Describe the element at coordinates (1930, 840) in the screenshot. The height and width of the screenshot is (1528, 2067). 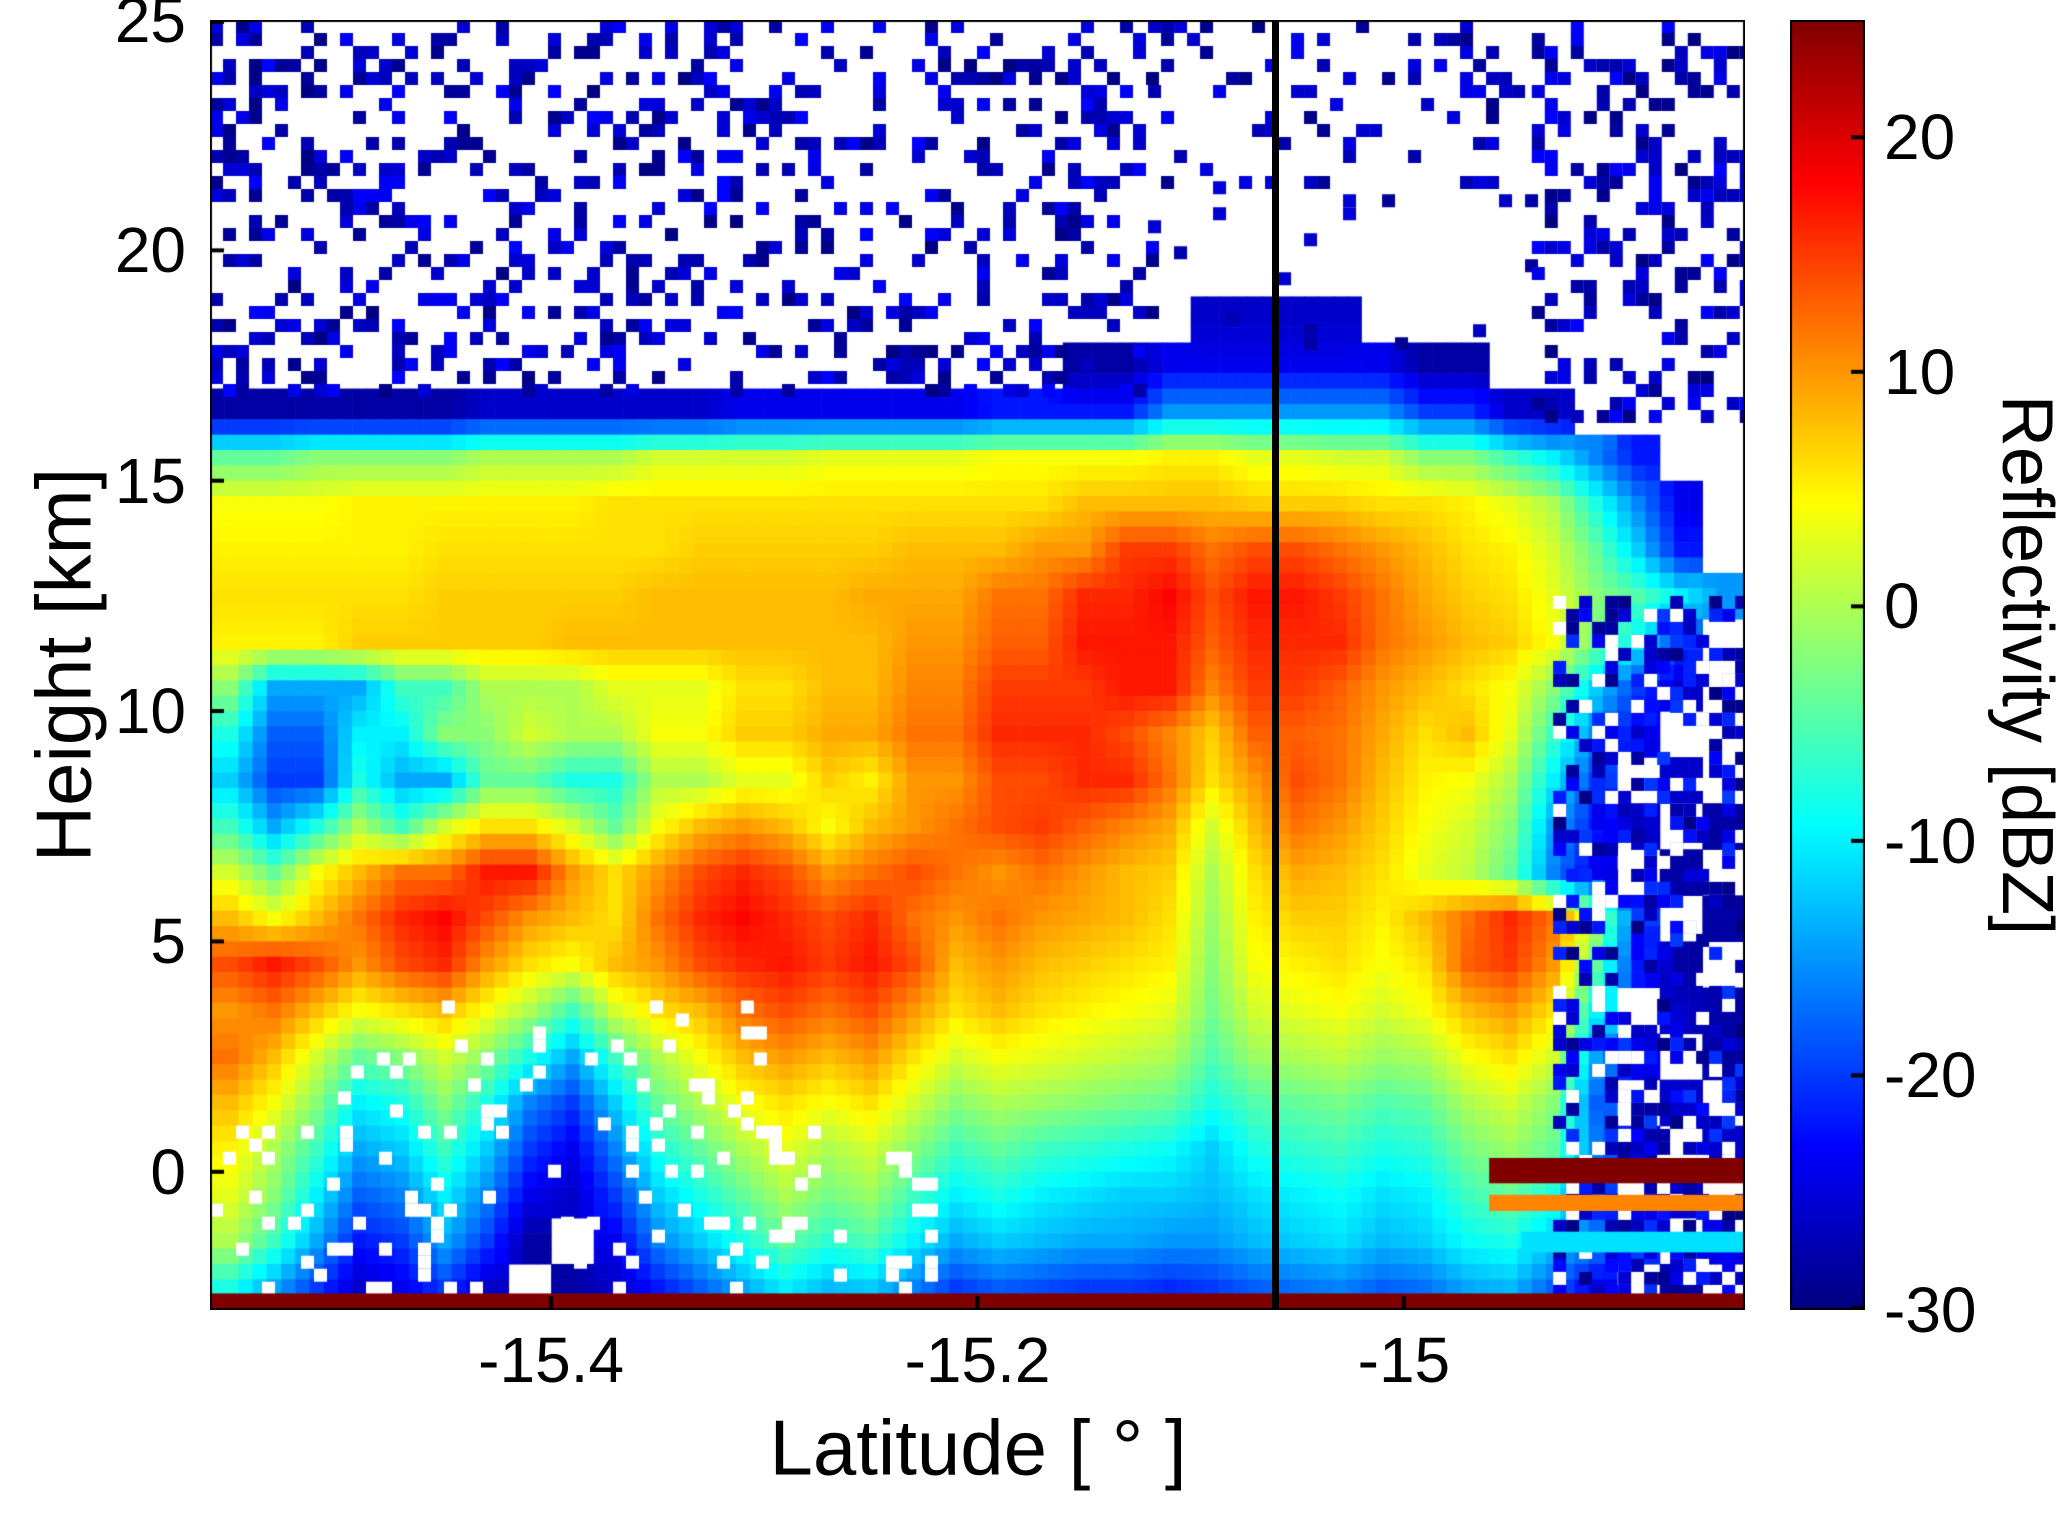
I see `colorbar-tick-label: -10` at that location.